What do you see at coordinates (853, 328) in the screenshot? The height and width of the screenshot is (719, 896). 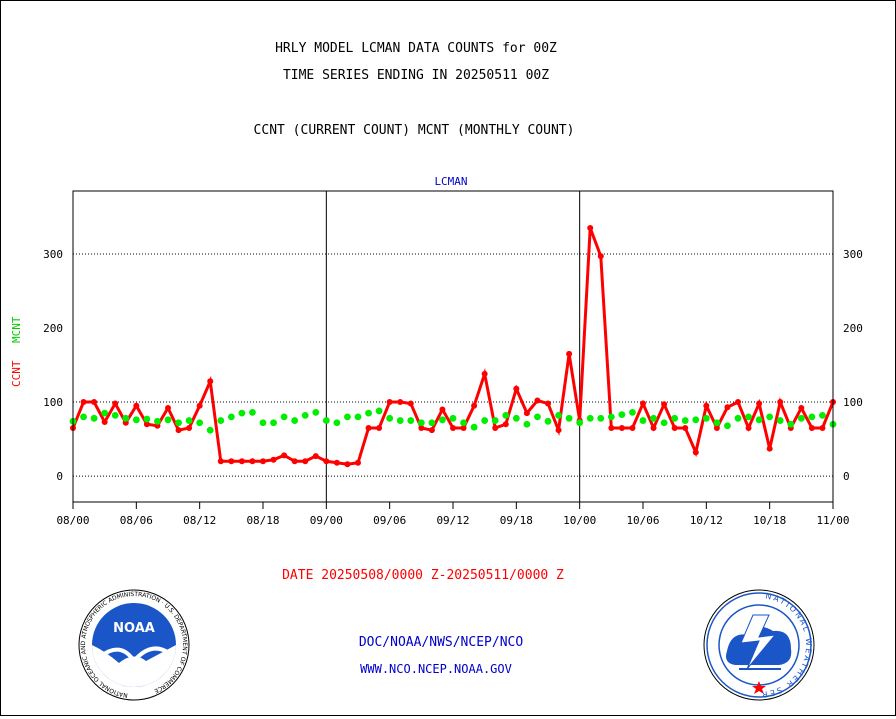 I see `y-tick-label-right: 200` at bounding box center [853, 328].